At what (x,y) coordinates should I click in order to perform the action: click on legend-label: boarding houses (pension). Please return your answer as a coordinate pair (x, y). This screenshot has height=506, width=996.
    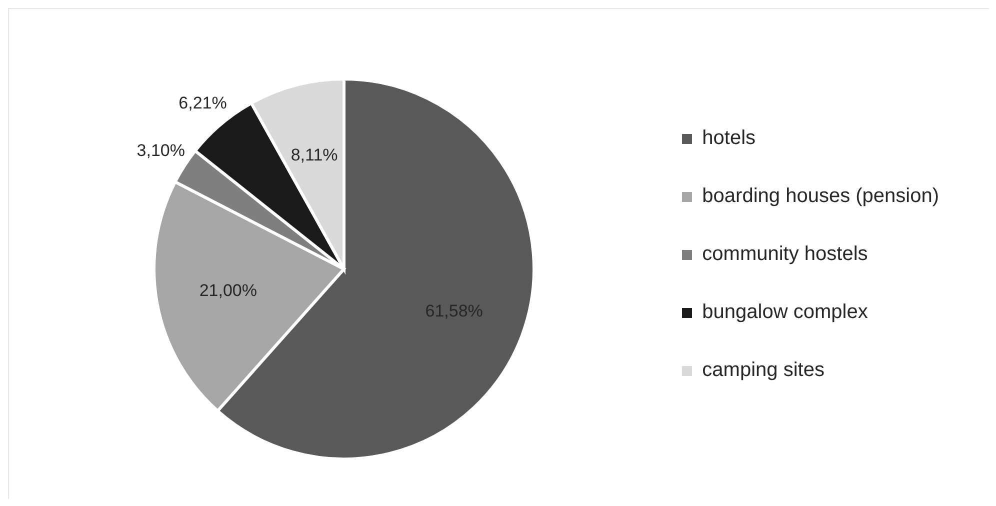
    Looking at the image, I should click on (820, 196).